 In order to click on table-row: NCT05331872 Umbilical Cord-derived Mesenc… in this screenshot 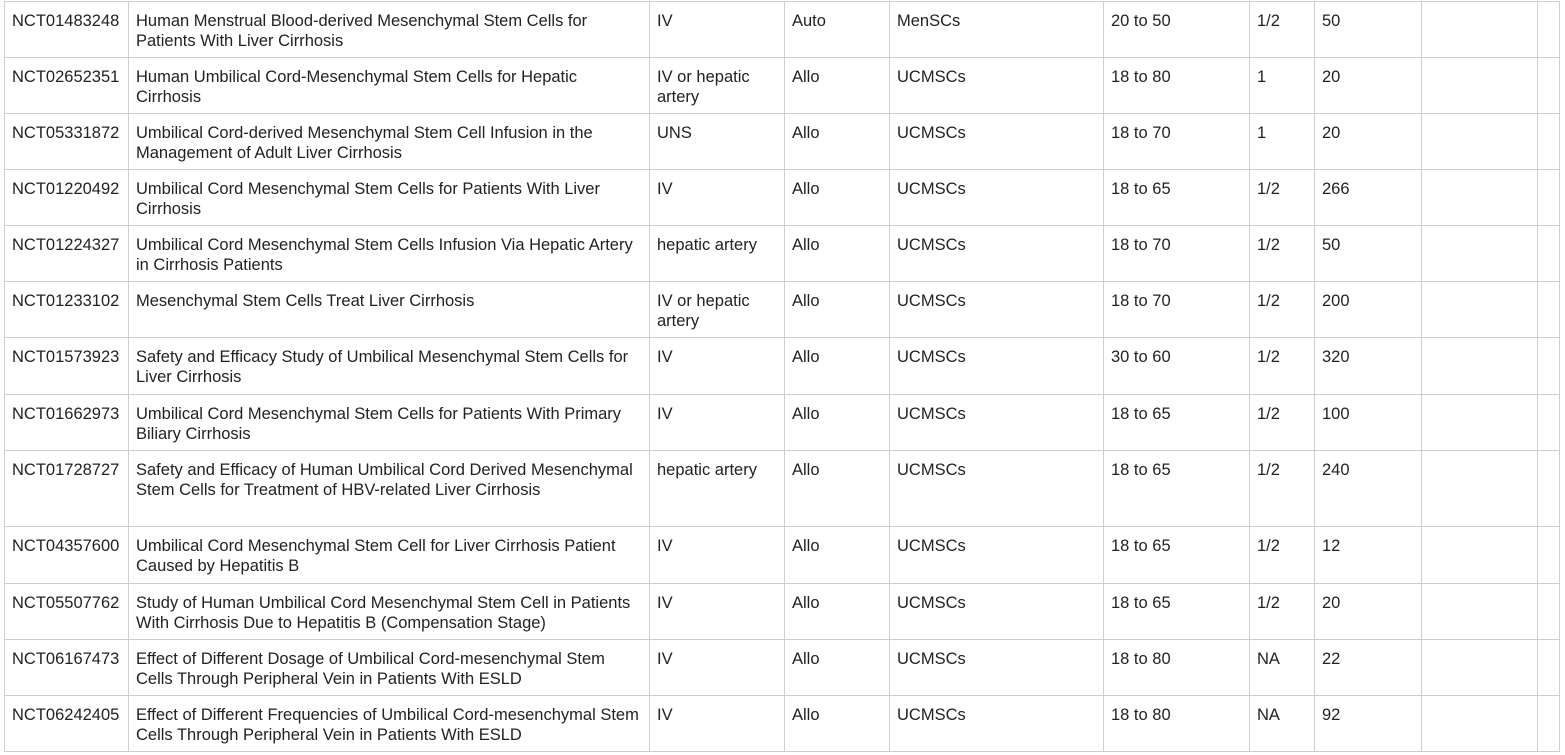, I will do `click(782, 141)`.